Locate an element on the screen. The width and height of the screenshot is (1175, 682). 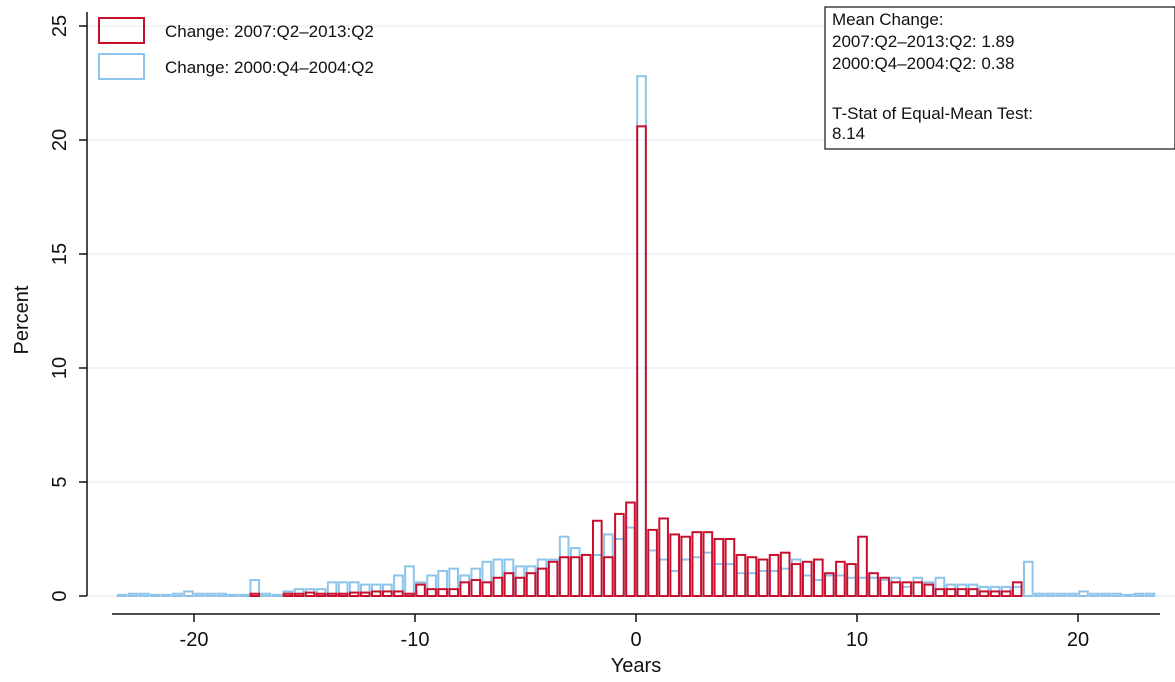
legend-label-2000q4-2004q2: Change: 2000:Q4–2004:Q2 is located at coordinates (269, 67).